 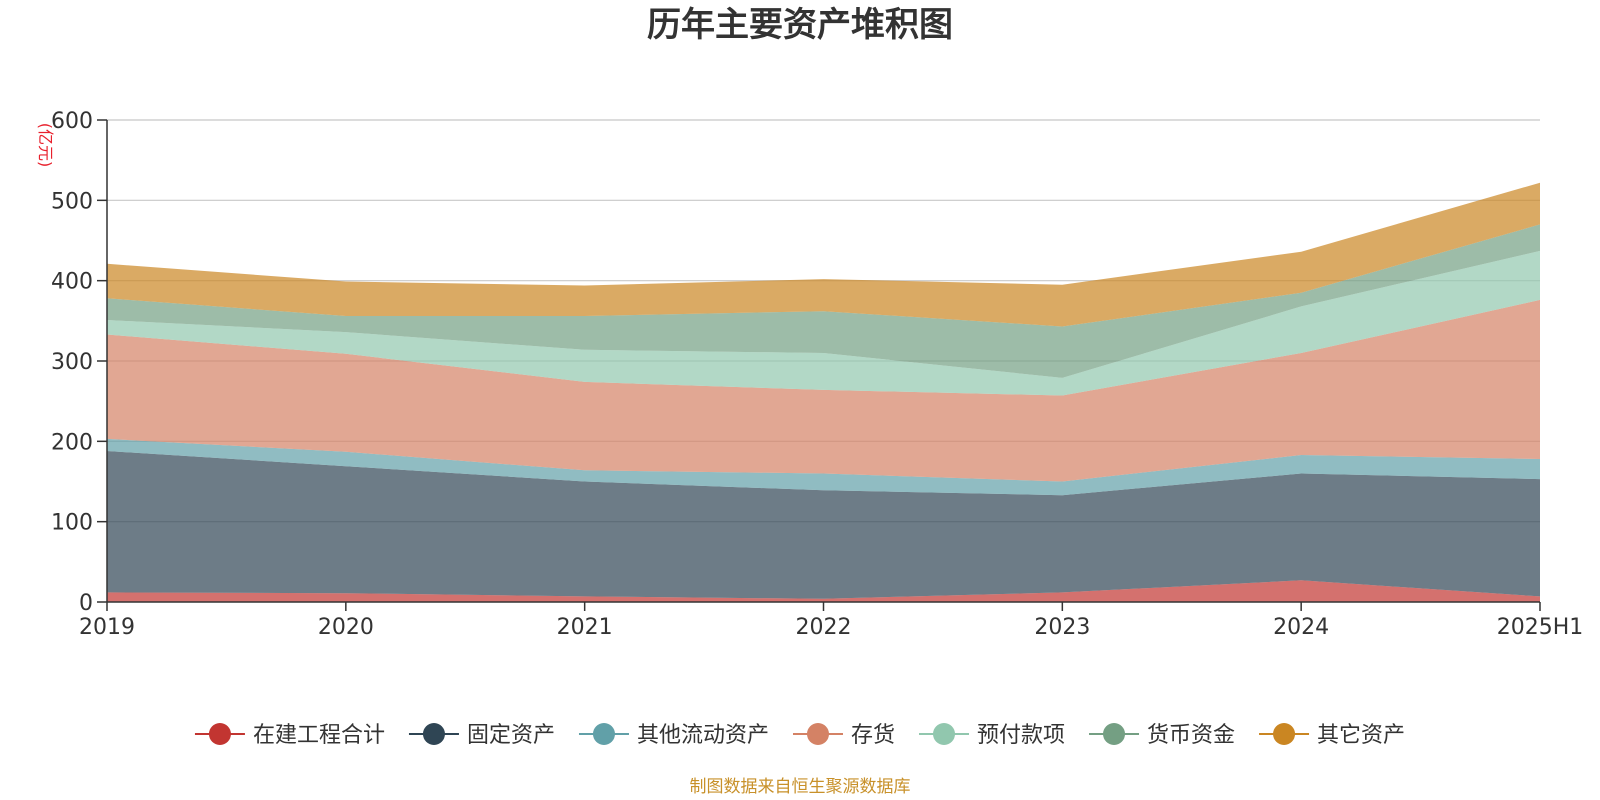 I want to click on y-tick-label: 400, so click(x=72, y=282).